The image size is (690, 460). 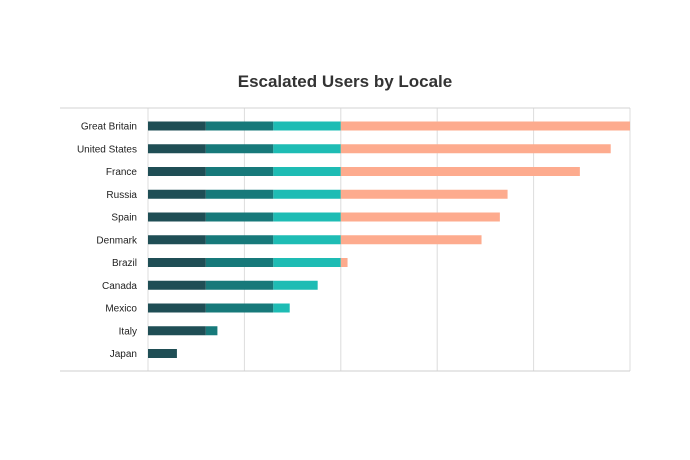 I want to click on category-label-japan: Japan, so click(x=123, y=354).